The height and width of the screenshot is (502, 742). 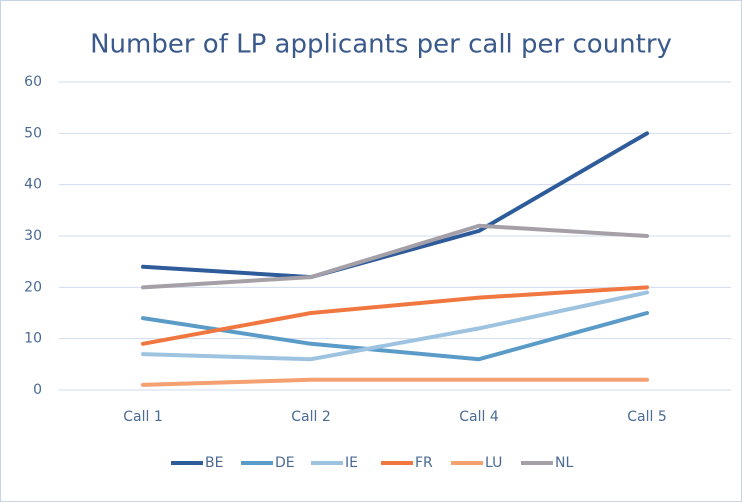 I want to click on y-tick-label: 60, so click(x=33, y=82).